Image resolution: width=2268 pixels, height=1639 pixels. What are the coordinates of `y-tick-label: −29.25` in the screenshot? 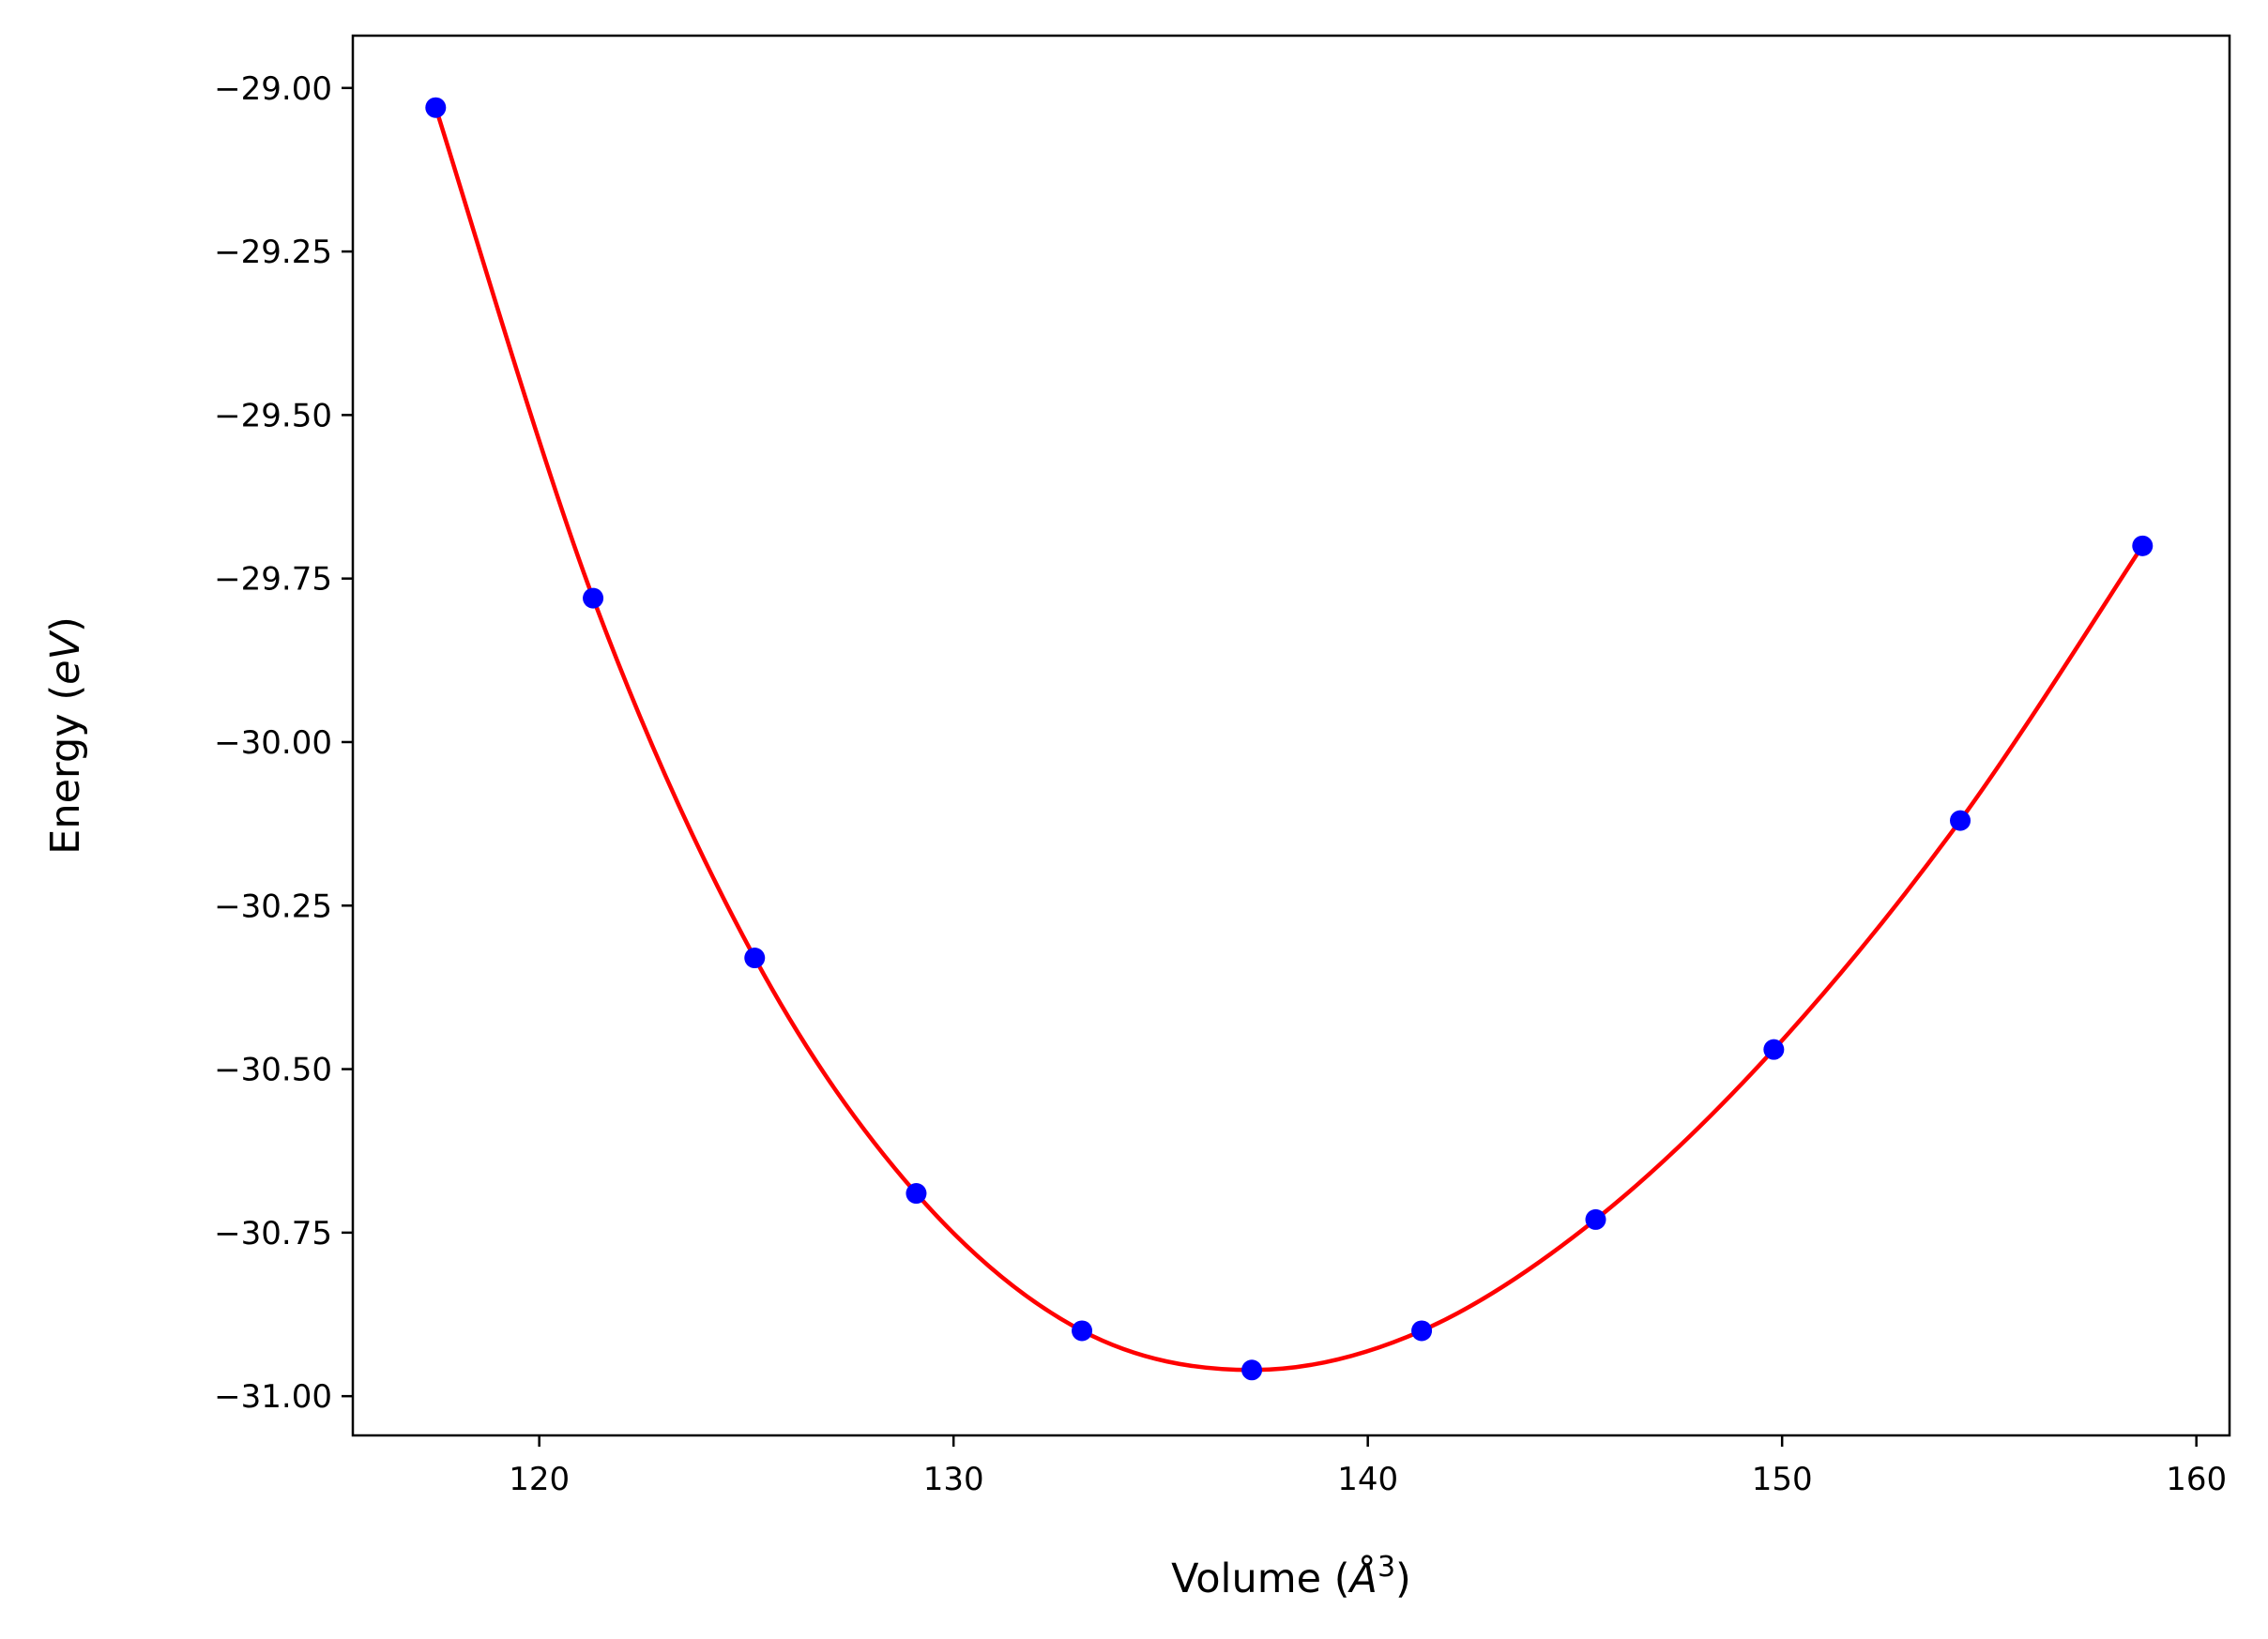 It's located at (273, 252).